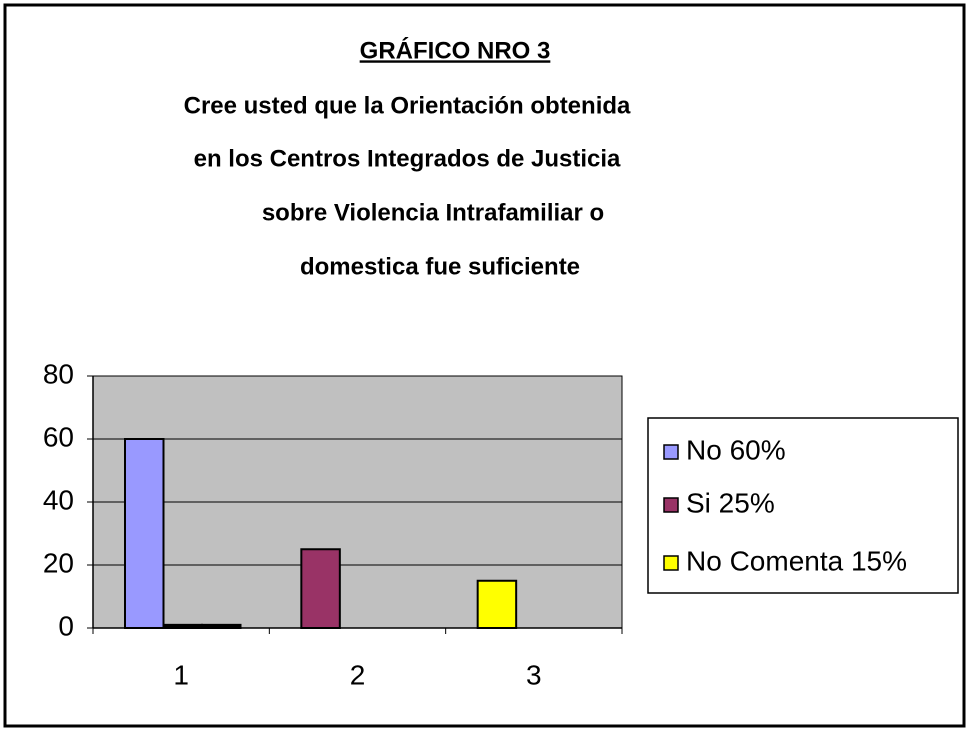  What do you see at coordinates (66, 625) in the screenshot?
I see `y-tick-label: 0` at bounding box center [66, 625].